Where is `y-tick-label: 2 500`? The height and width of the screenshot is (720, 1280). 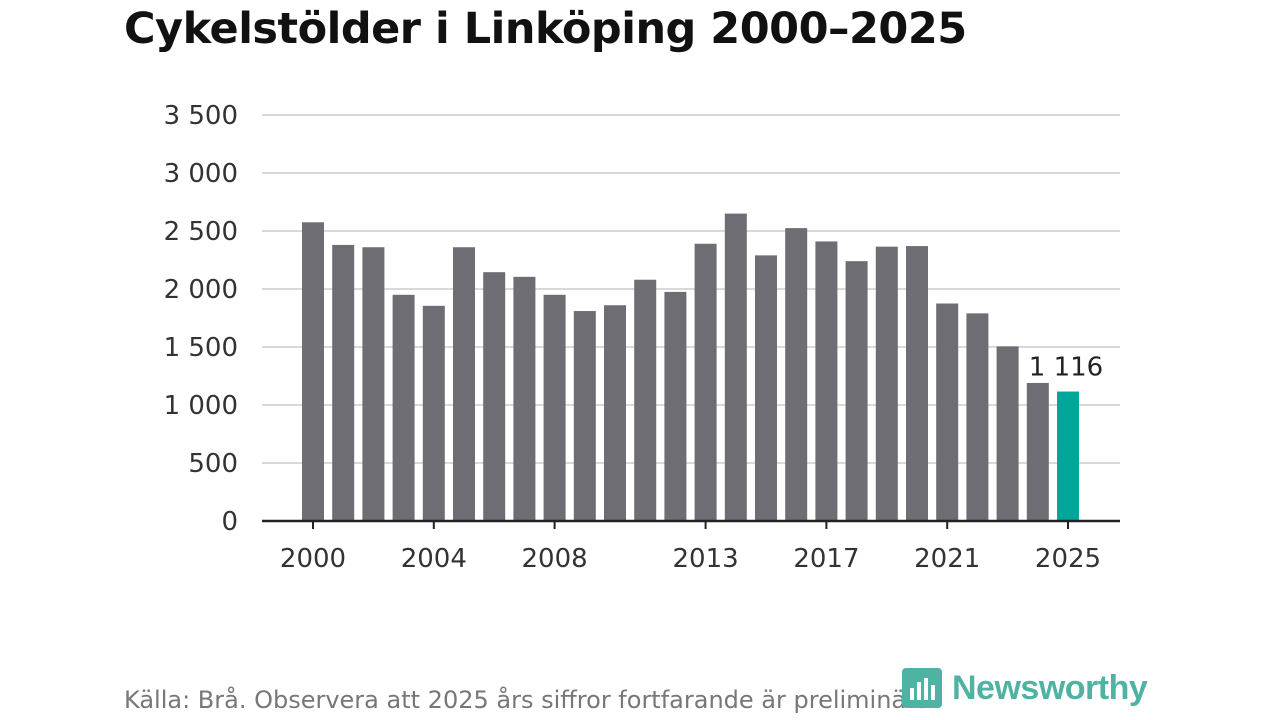
y-tick-label: 2 500 is located at coordinates (201, 232).